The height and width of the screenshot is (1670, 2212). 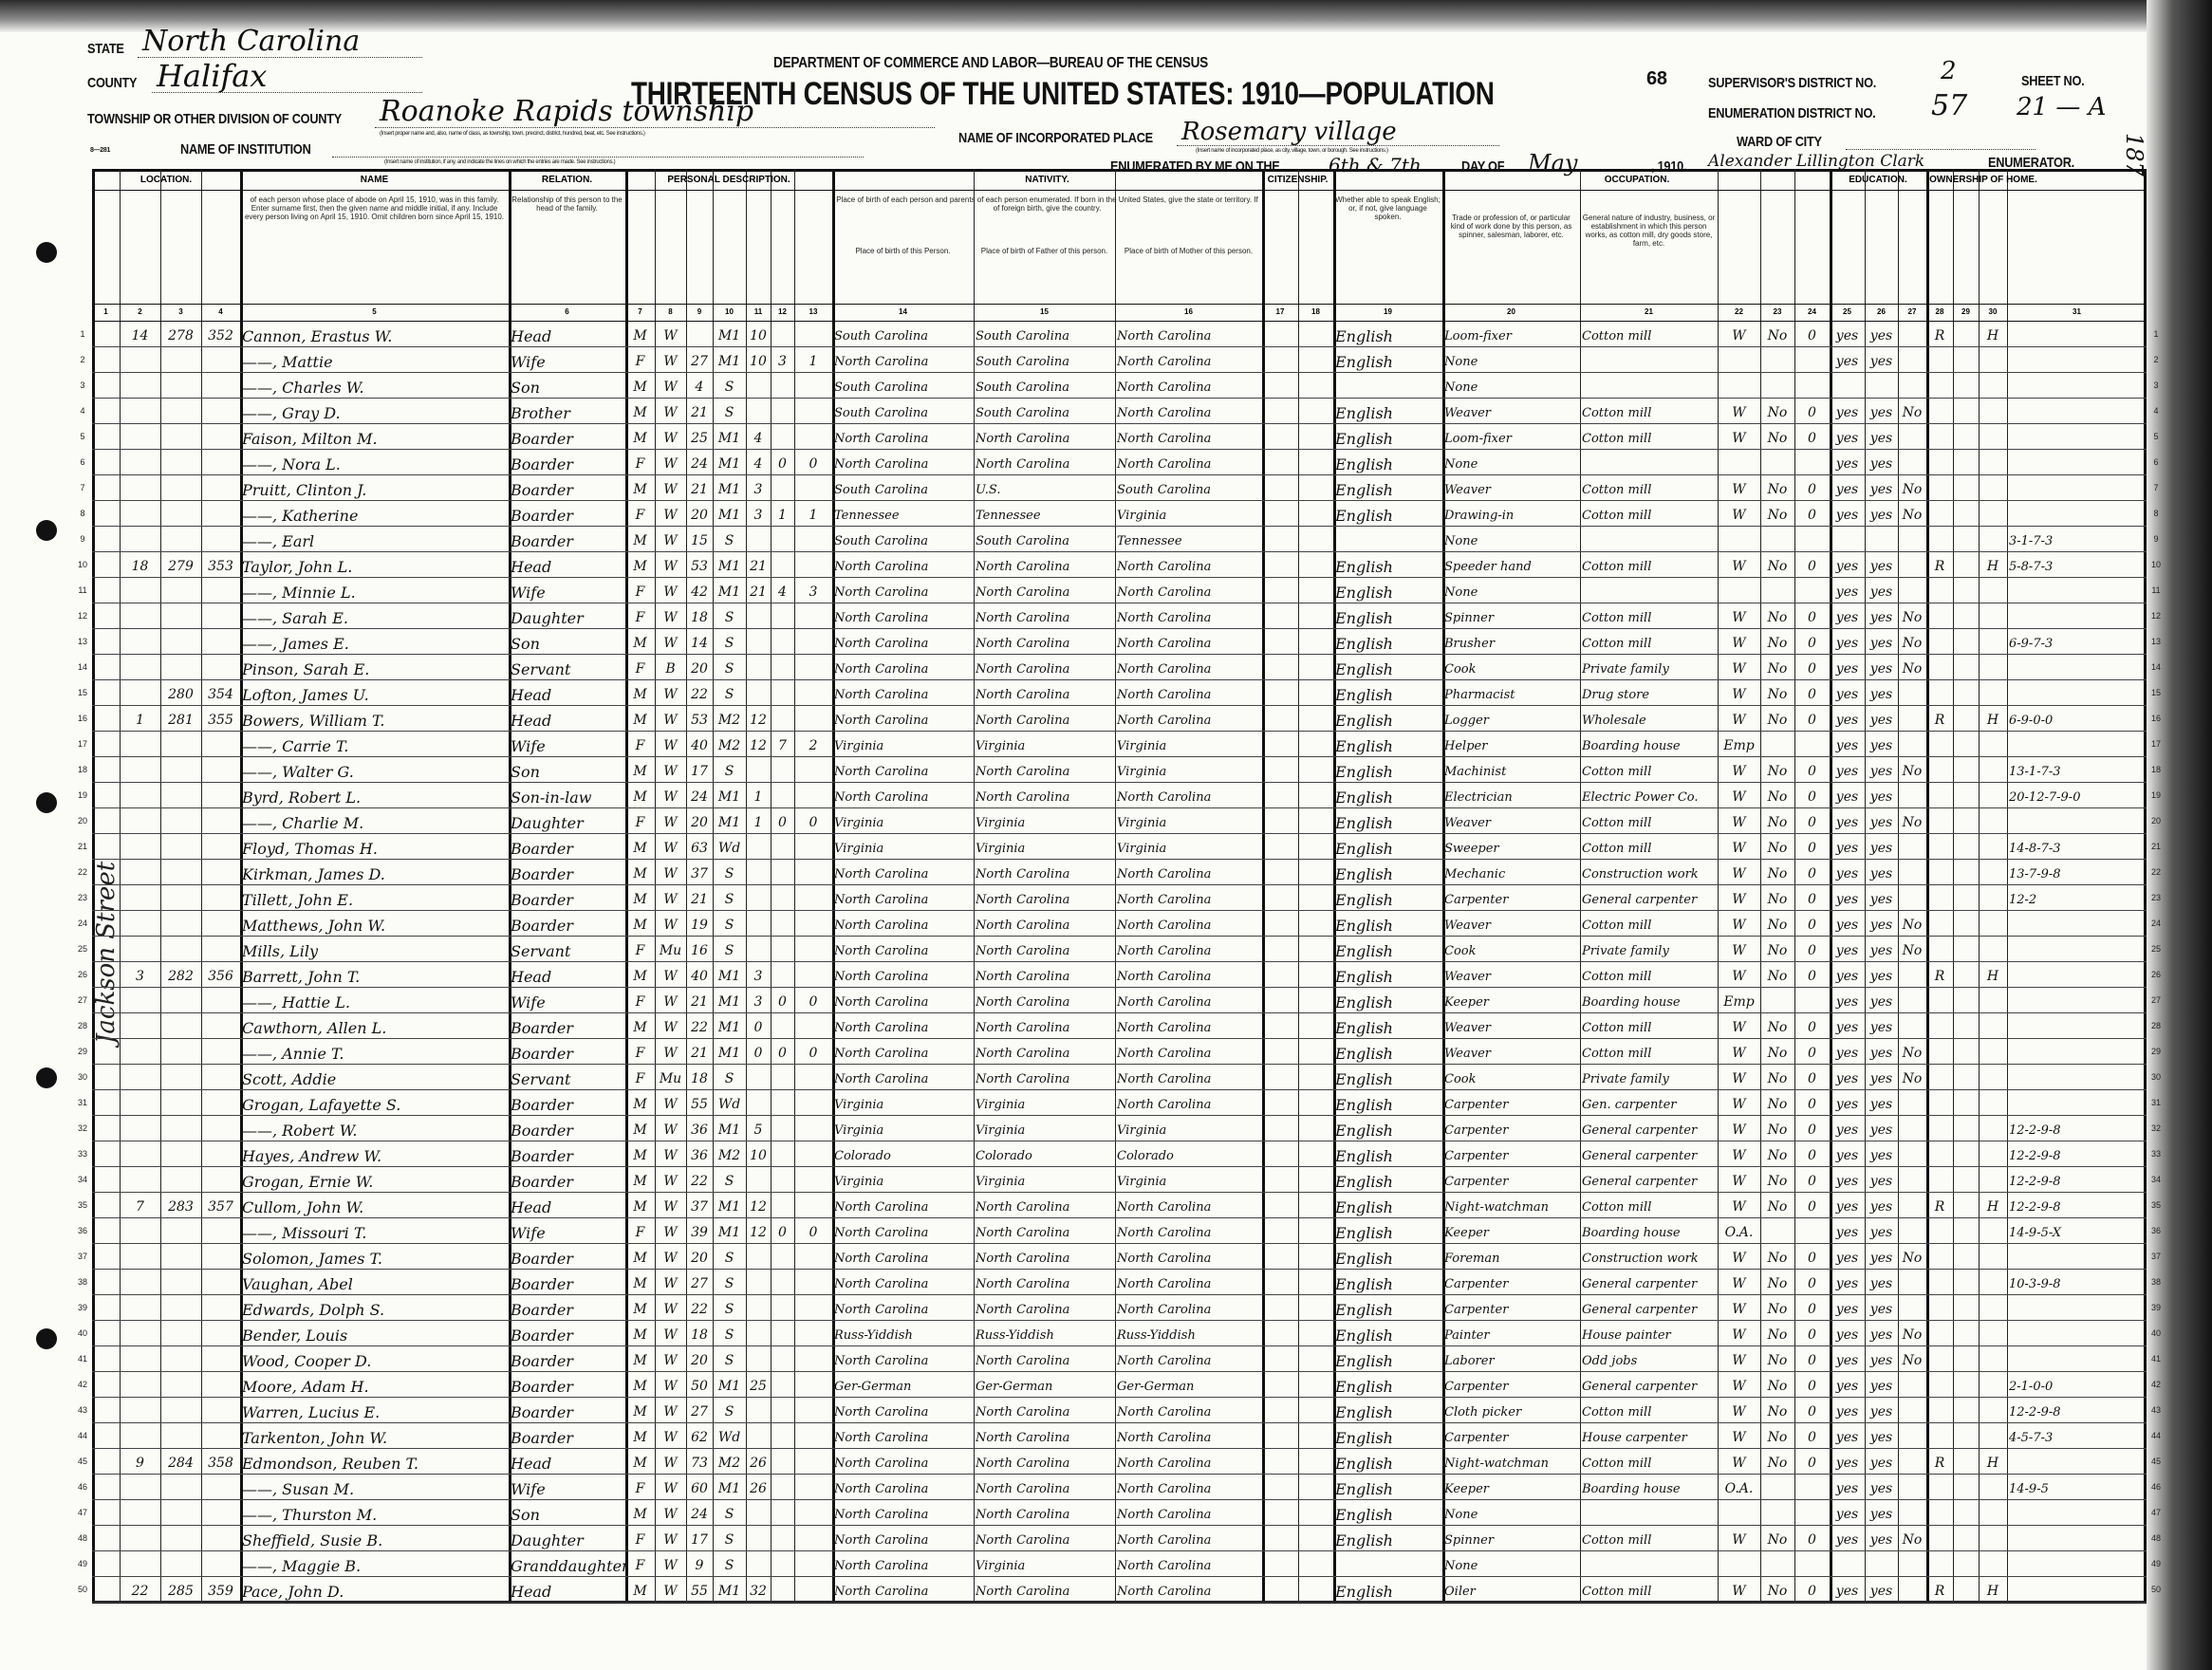 I want to click on cell-name: Floyd, Thomas H., so click(x=310, y=849).